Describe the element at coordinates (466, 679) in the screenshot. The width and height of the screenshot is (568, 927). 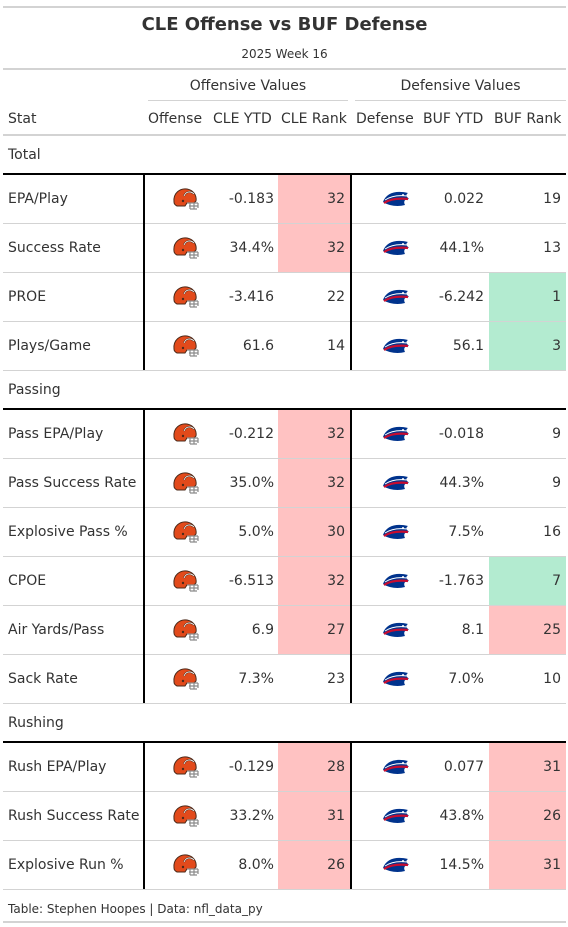
I see `buf-ytd-value: 7.0%` at that location.